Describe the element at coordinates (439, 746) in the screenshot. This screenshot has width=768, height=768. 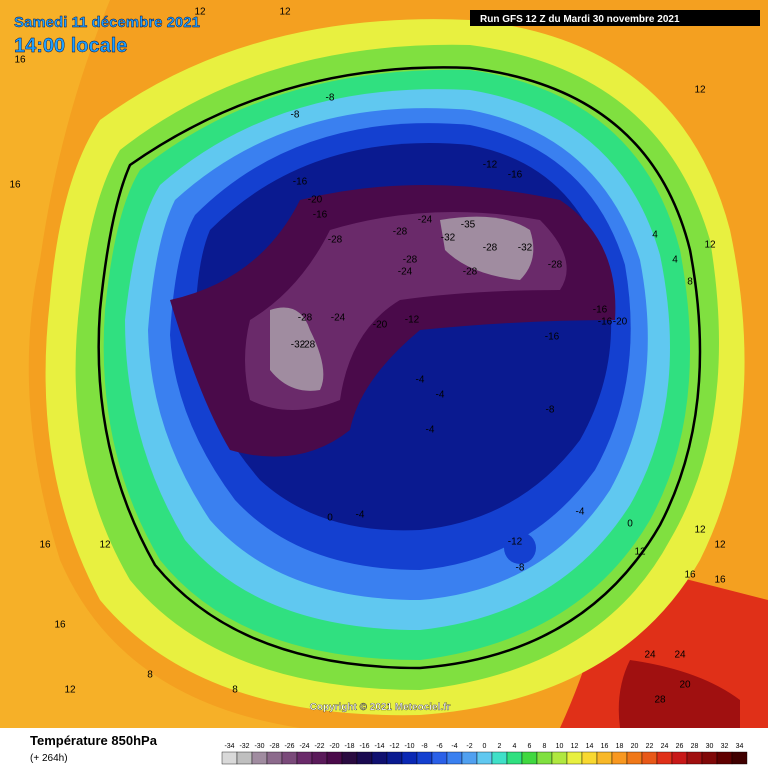
I see `scale-label: -6` at that location.